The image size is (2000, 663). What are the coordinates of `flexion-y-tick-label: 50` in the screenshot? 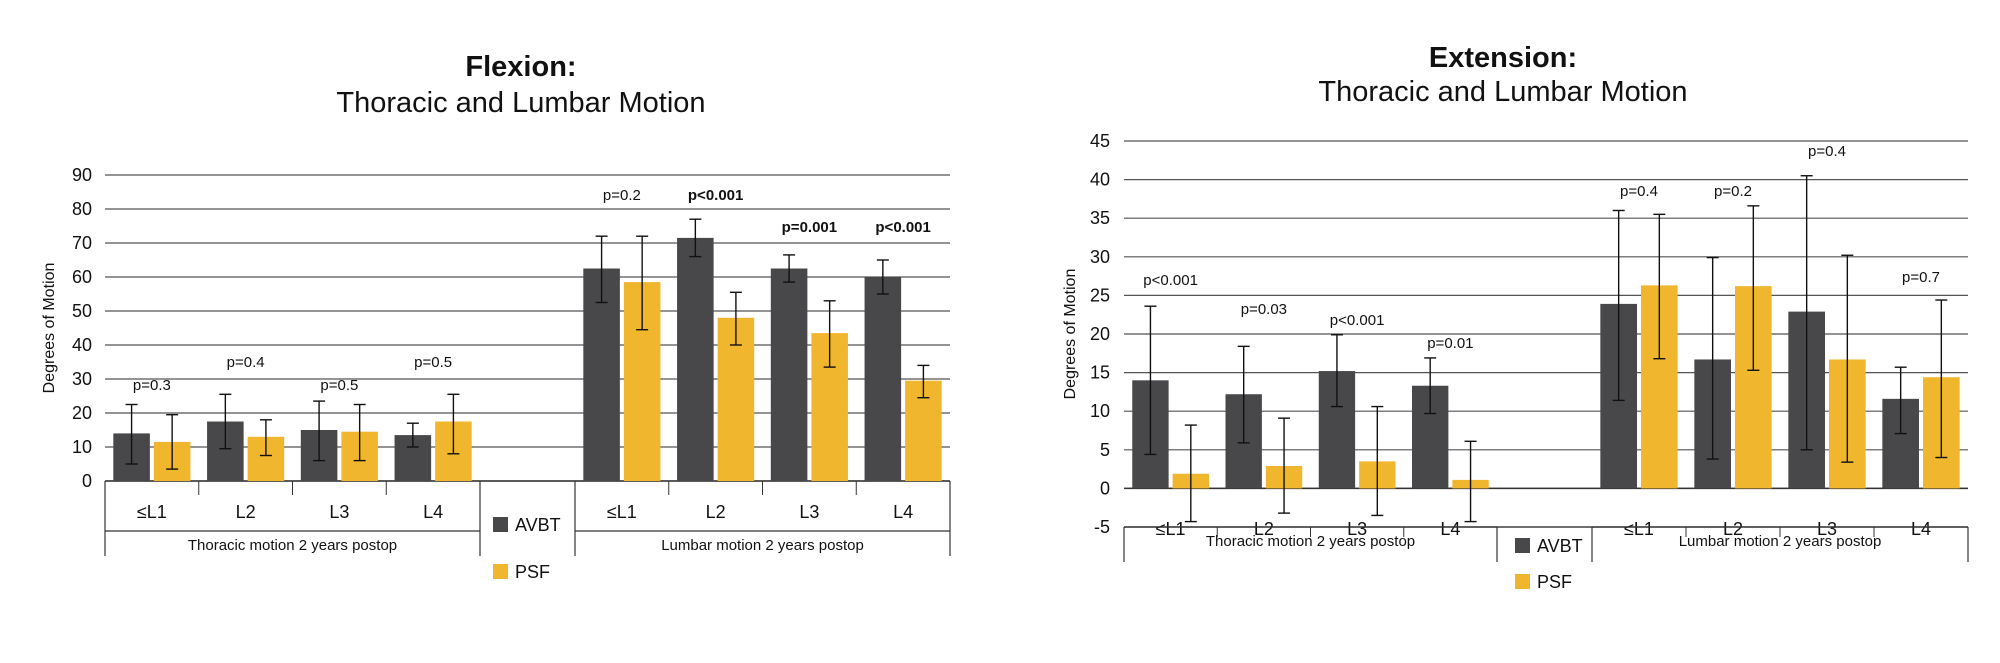 It's located at (82, 311).